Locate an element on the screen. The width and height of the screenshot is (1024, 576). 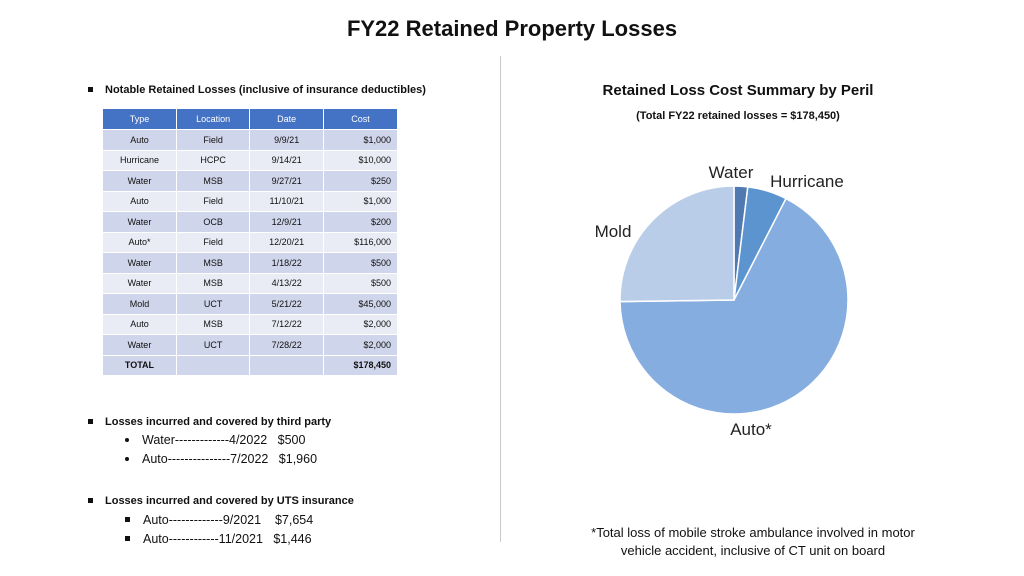
cell-date: 1/18/22 is located at coordinates (287, 263).